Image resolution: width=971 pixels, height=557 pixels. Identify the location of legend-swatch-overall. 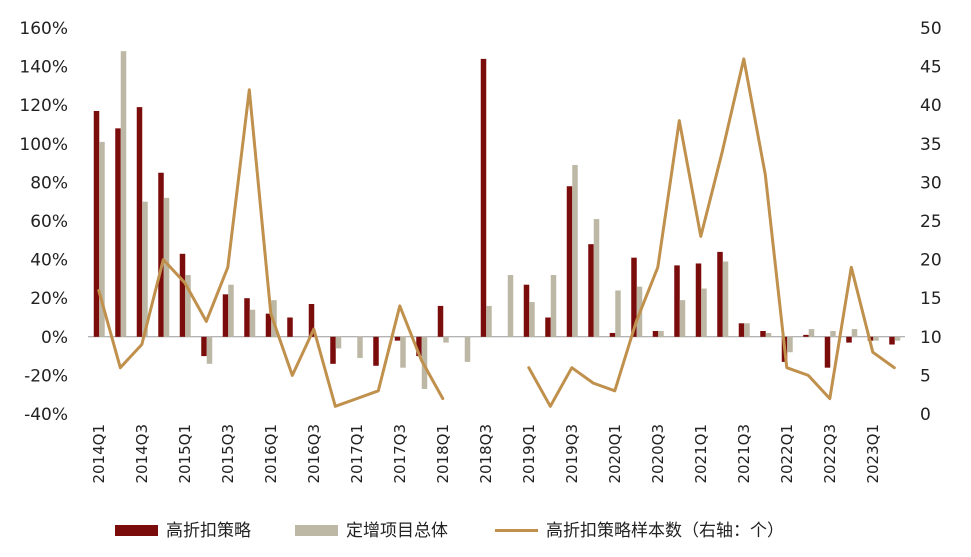
(316, 530).